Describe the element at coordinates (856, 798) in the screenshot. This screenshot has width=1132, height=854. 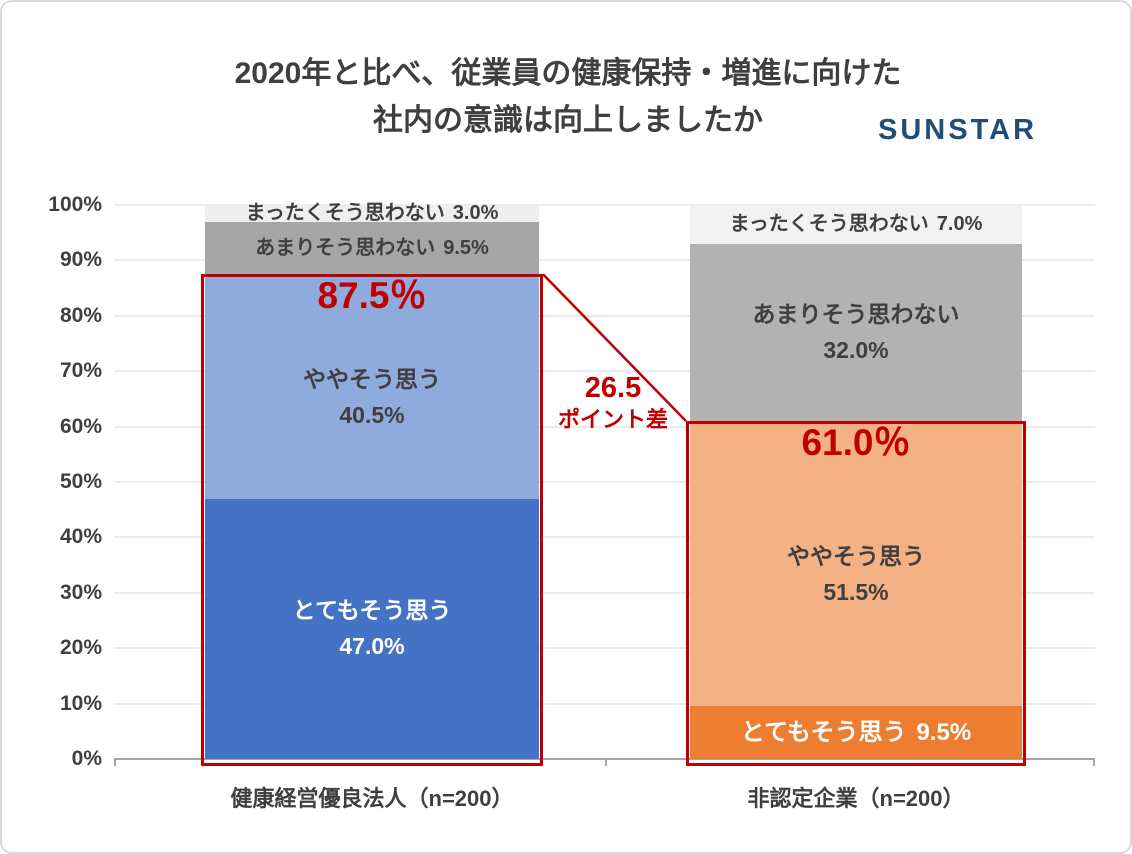
I see `category-label-noncertified: 非認定企業（n=200）` at that location.